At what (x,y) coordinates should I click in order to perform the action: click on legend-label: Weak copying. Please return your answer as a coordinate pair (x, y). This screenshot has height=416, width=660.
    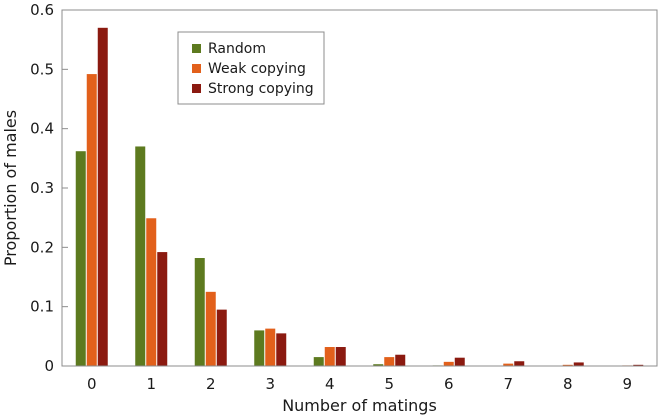
    Looking at the image, I should click on (257, 69).